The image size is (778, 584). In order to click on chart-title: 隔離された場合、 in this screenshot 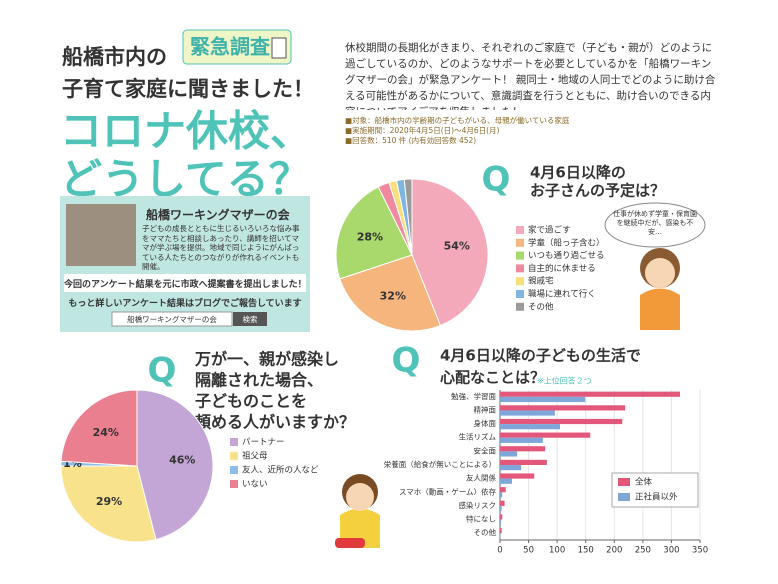, I will do `click(259, 380)`.